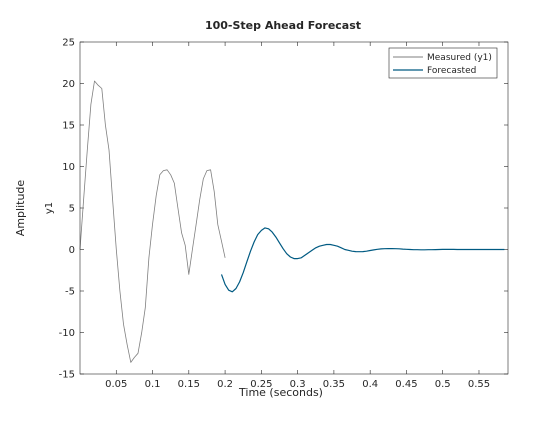 The width and height of the screenshot is (560, 424). I want to click on x-tick-label: 0.45, so click(406, 384).